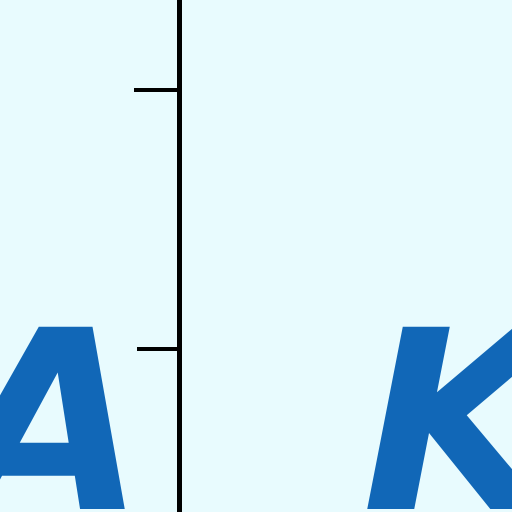  I want to click on tick-mark-middle, so click(159, 349).